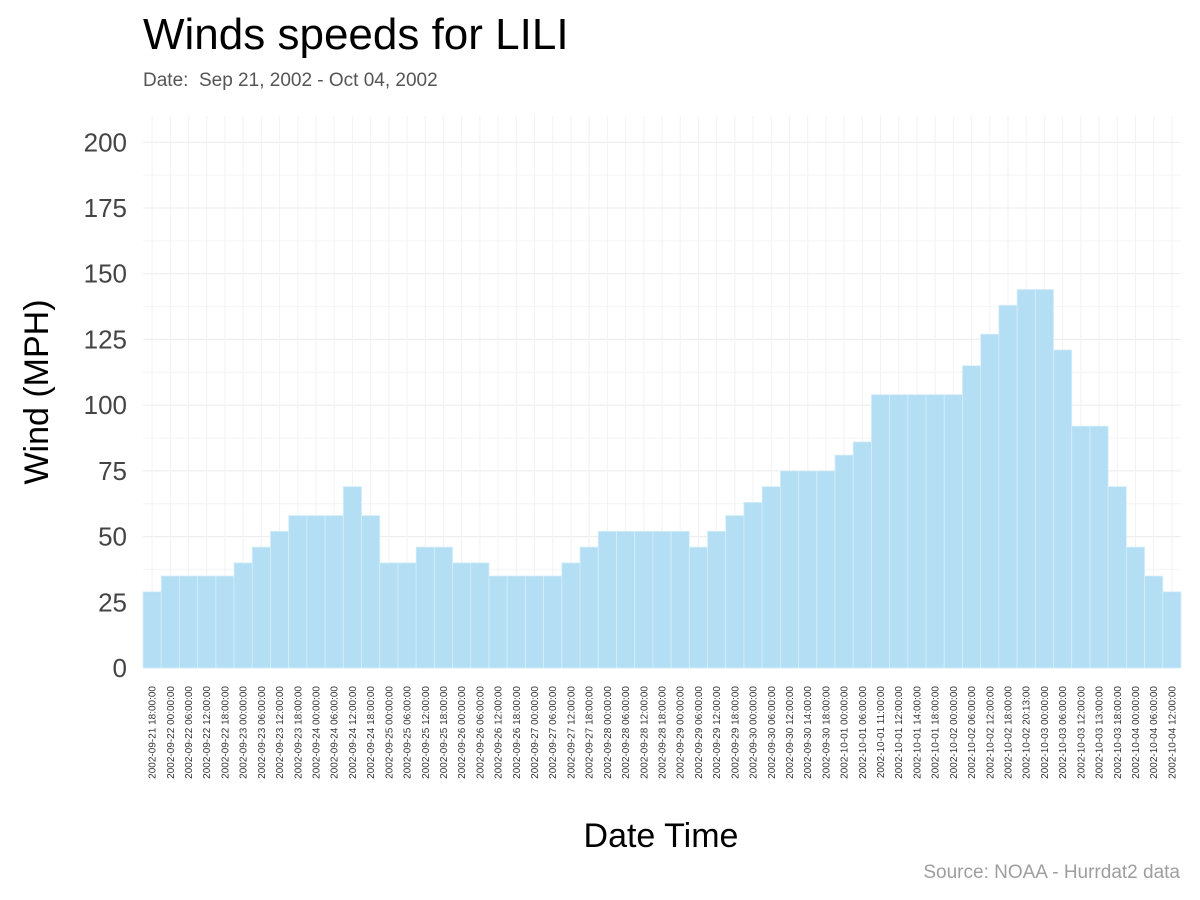  What do you see at coordinates (1051, 872) in the screenshot?
I see `source-caption: Source: NOAA - Hurrdat2 data` at bounding box center [1051, 872].